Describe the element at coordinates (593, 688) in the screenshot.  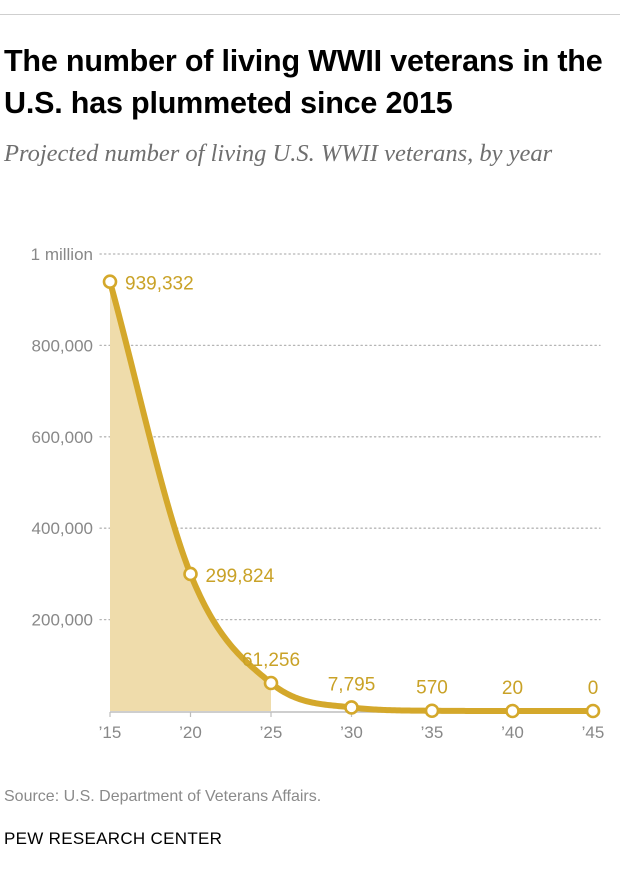
I see `data-label: 0` at that location.